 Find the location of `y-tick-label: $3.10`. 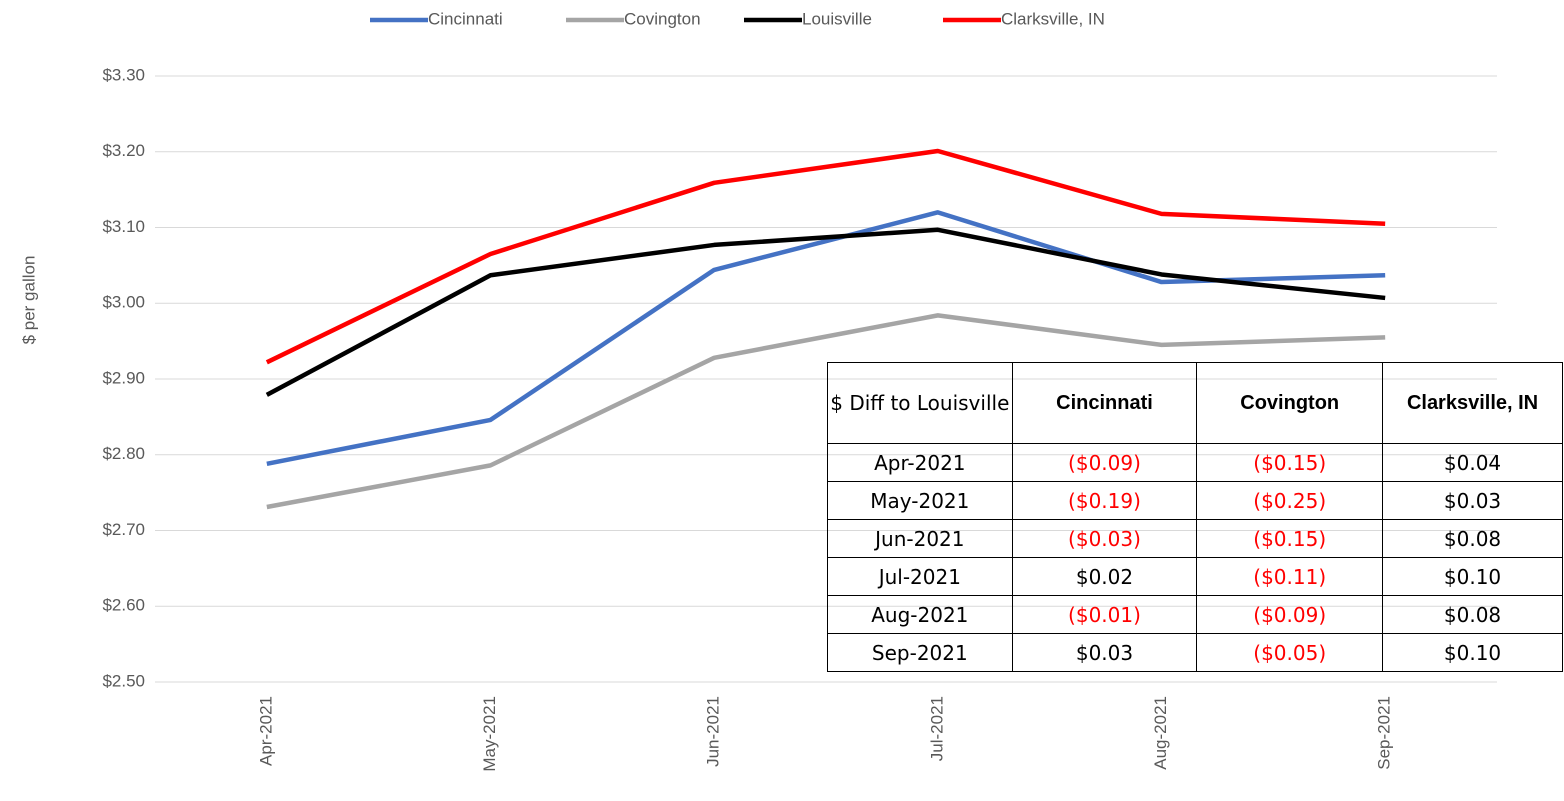

y-tick-label: $3.10 is located at coordinates (123, 226).